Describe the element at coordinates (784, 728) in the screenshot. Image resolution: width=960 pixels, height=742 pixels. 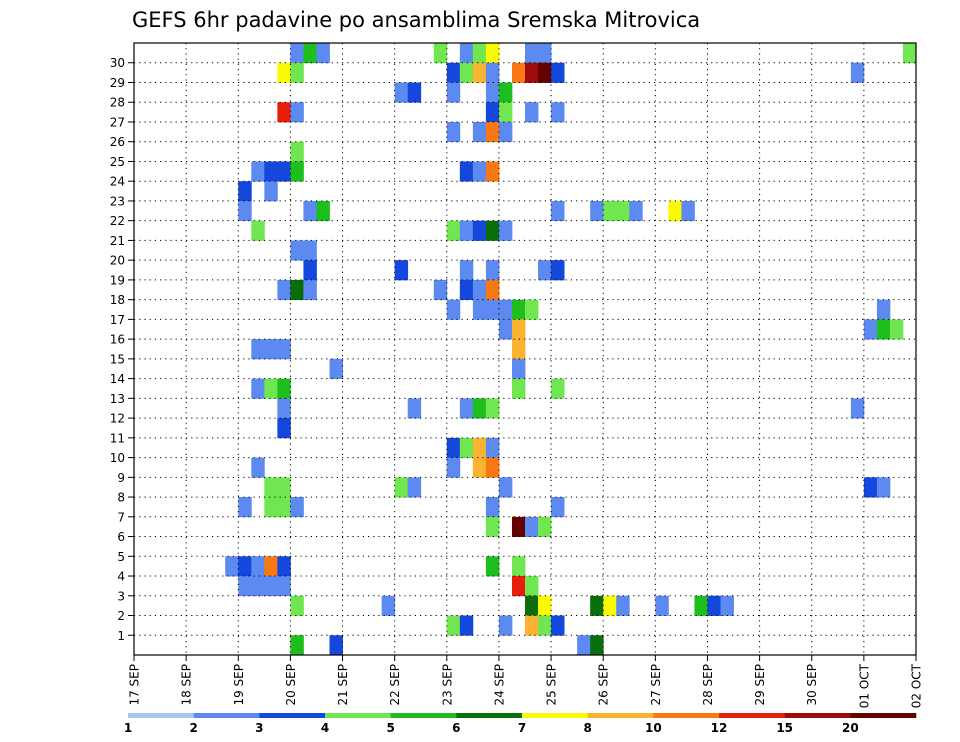
I see `colorbar-label: 15` at that location.